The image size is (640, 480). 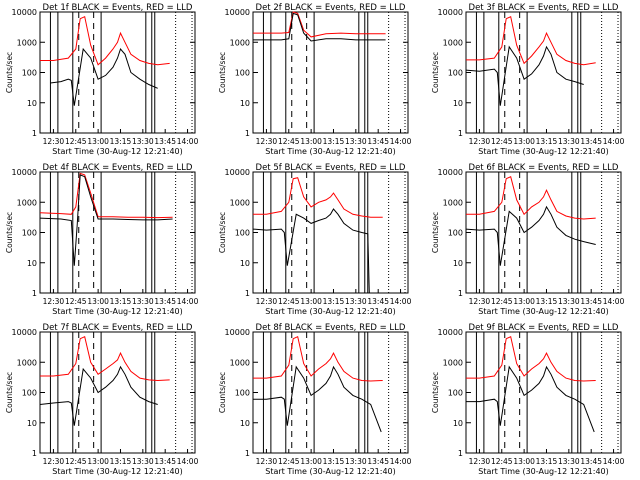 What do you see at coordinates (331, 328) in the screenshot?
I see `chart-title: Det 8f BLACK = Events, RED = LLD` at bounding box center [331, 328].